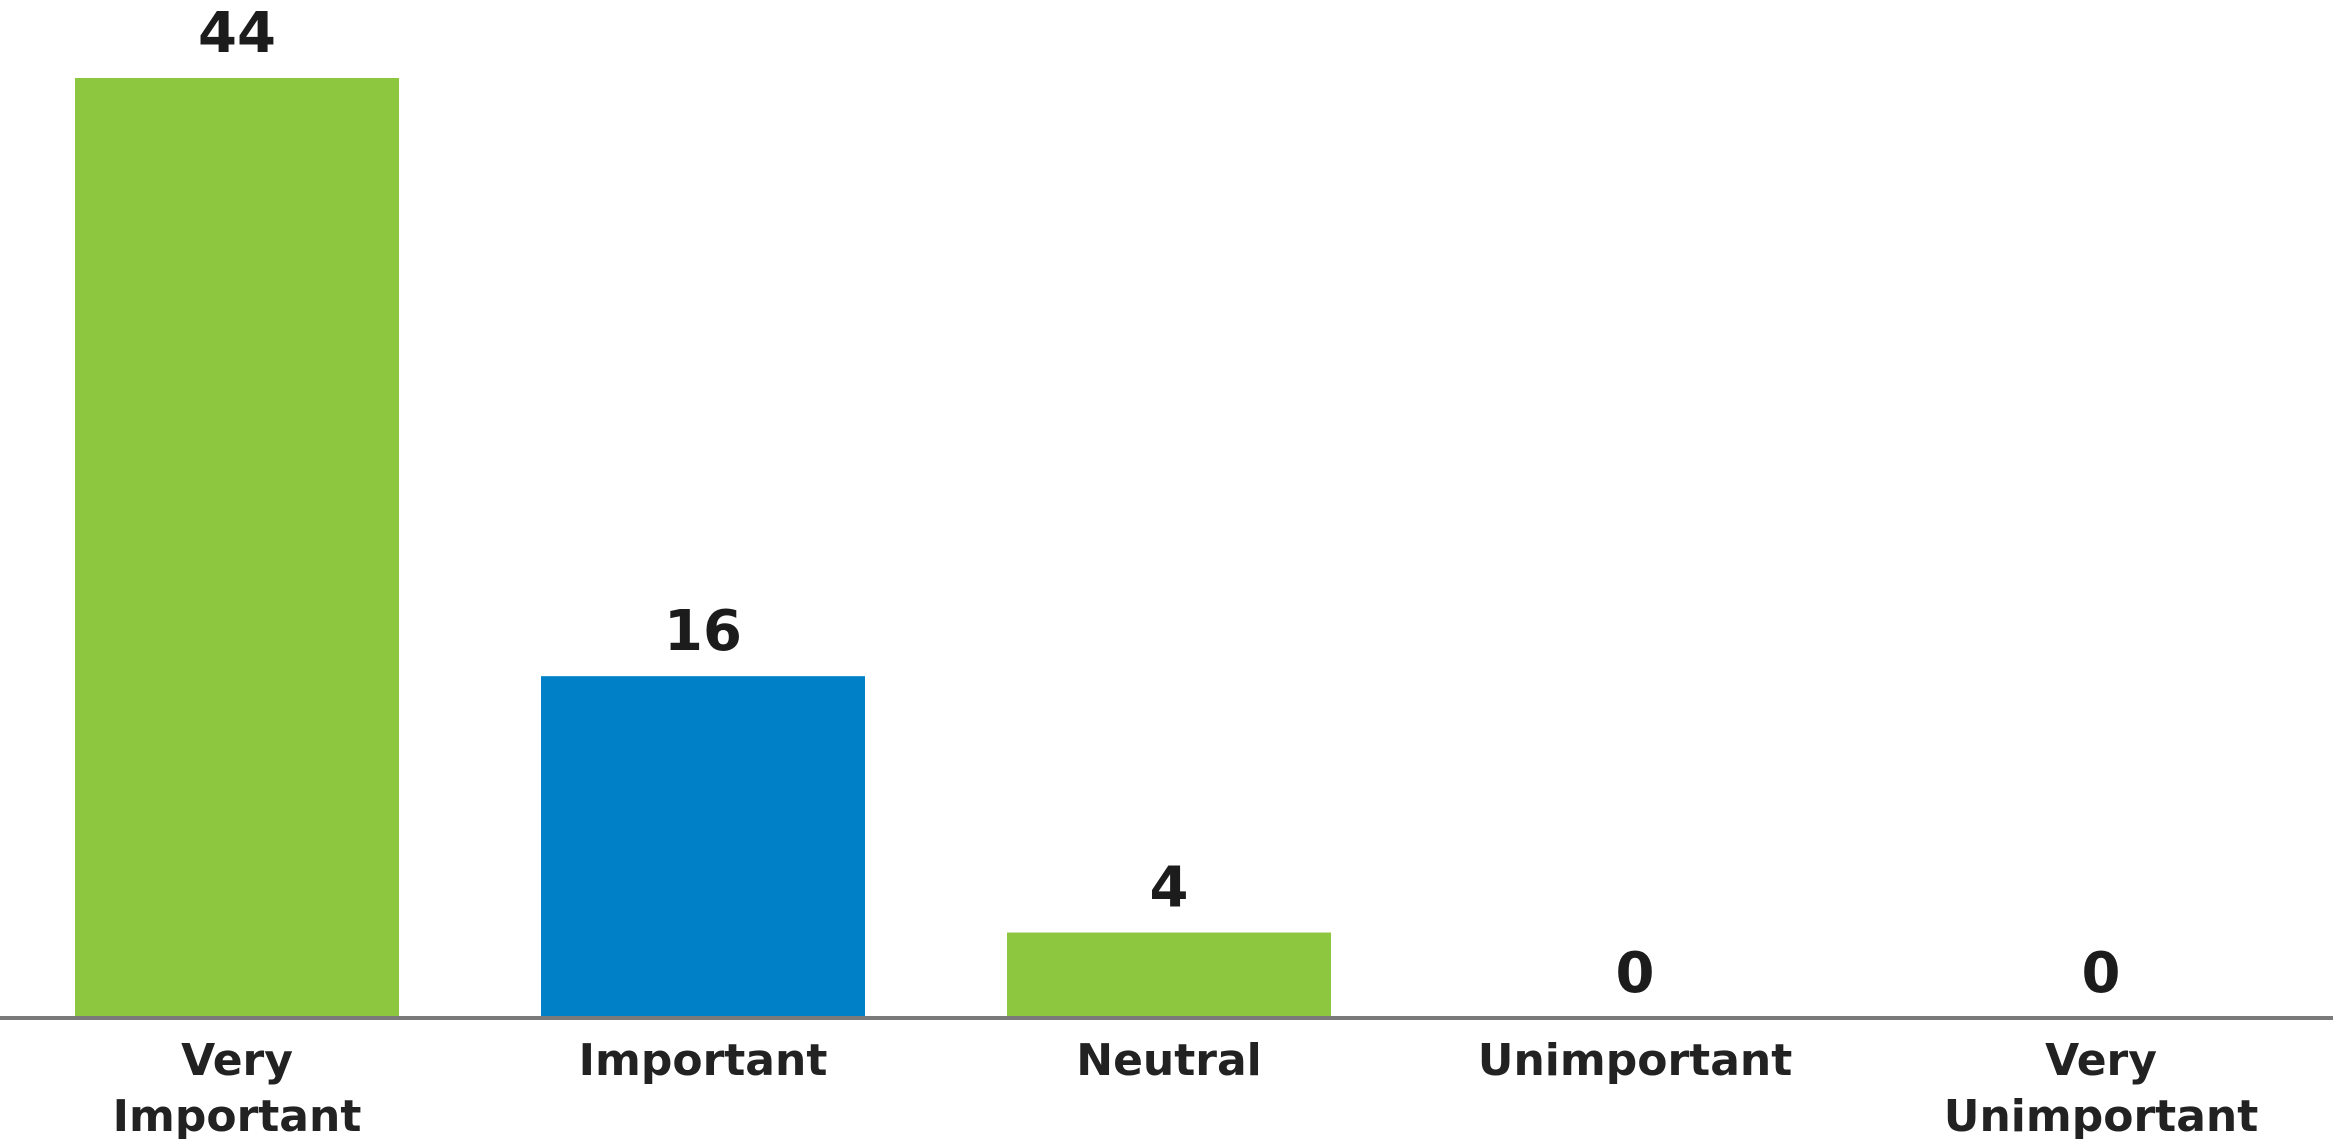 The height and width of the screenshot is (1139, 2333). Describe the element at coordinates (237, 1087) in the screenshot. I see `category-label-0: Very Important` at that location.